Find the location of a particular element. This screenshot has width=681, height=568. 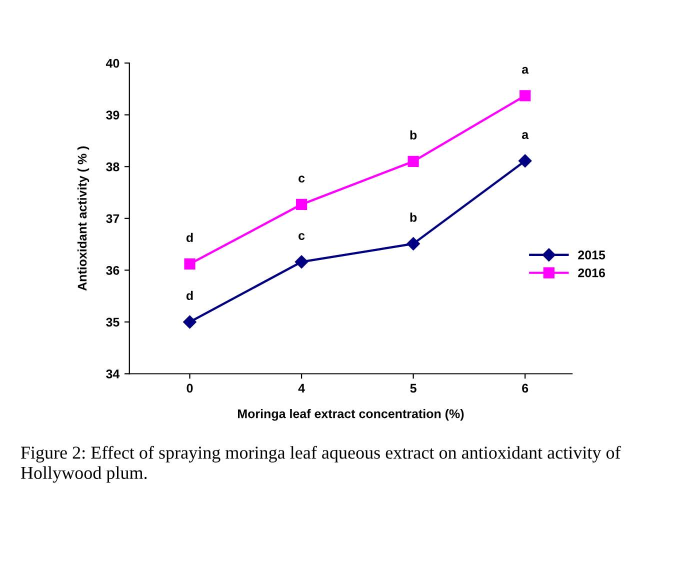

legend-label: 2015 is located at coordinates (592, 255).